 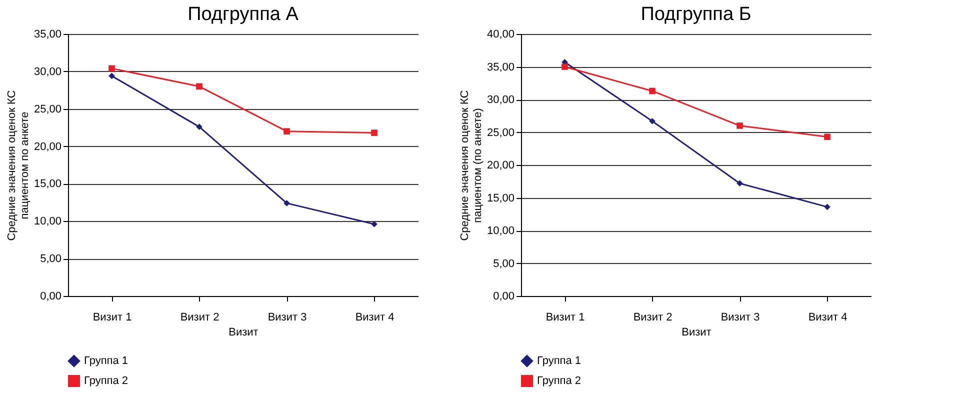 I want to click on chart-title: Подгруппа А, so click(x=243, y=14).